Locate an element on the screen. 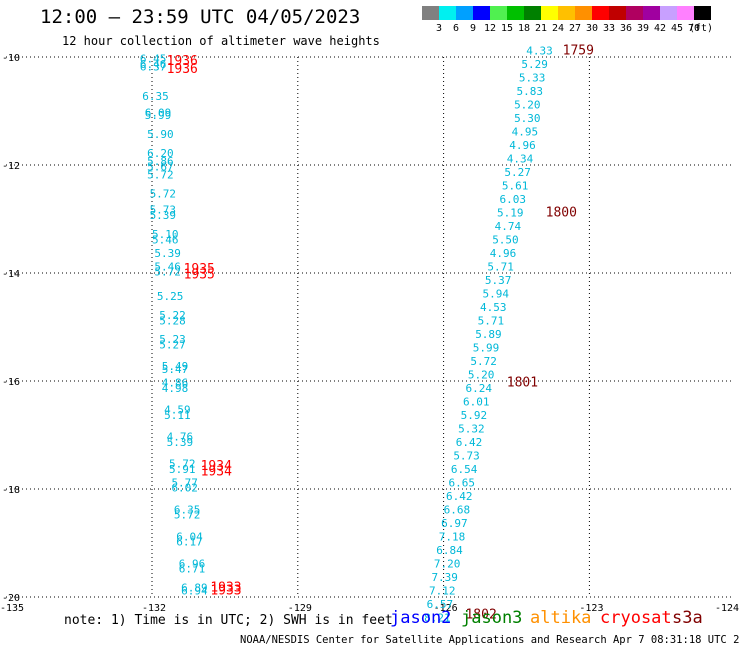 The height and width of the screenshot is (650, 740). wave-height-point: 5.47 is located at coordinates (175, 369).